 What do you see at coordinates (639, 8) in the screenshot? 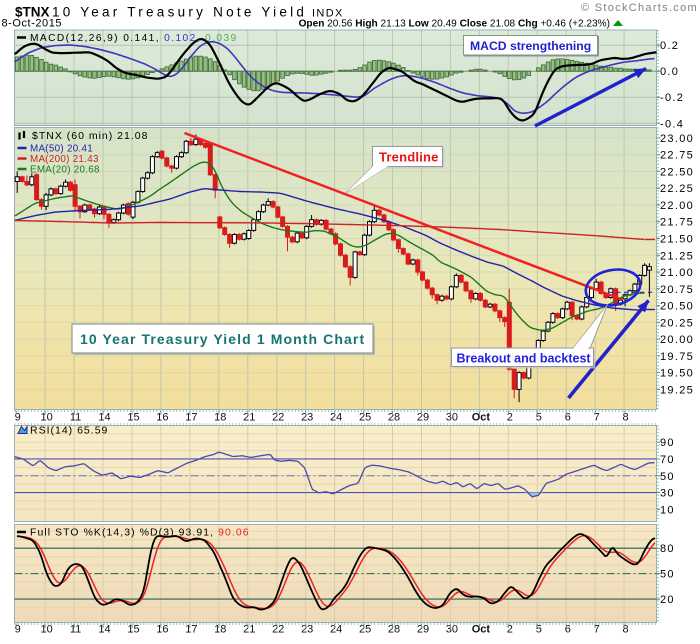
I see `svg-text: © StockCharts.com` at bounding box center [639, 8].